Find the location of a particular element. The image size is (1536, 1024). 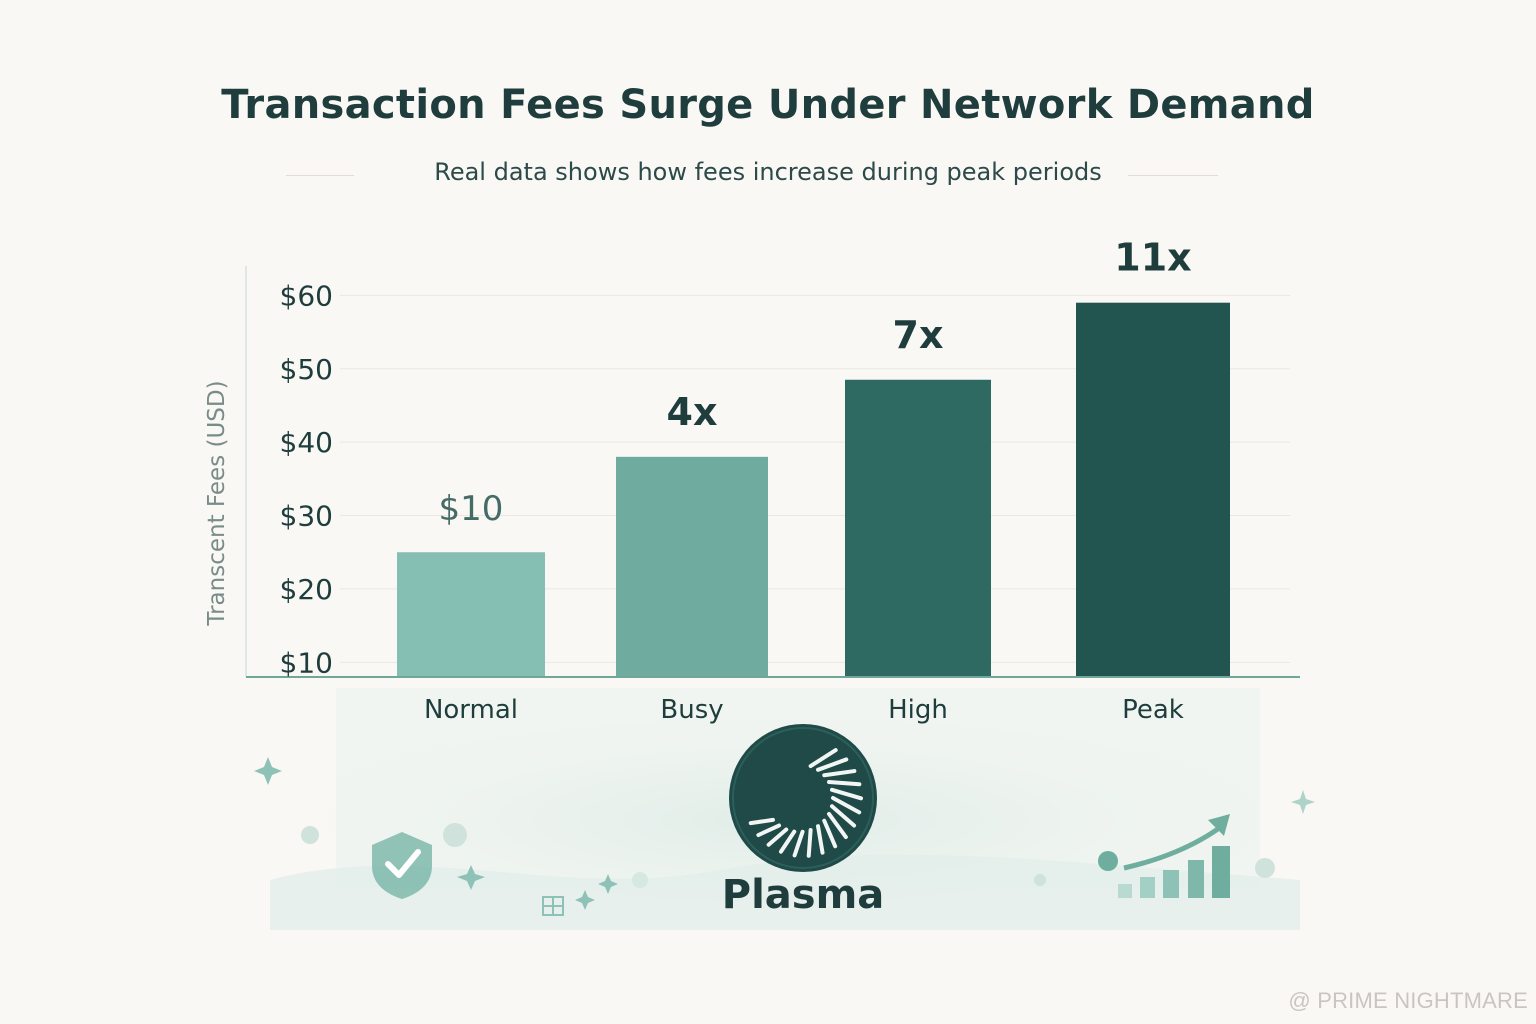

bar-busy is located at coordinates (692, 566).